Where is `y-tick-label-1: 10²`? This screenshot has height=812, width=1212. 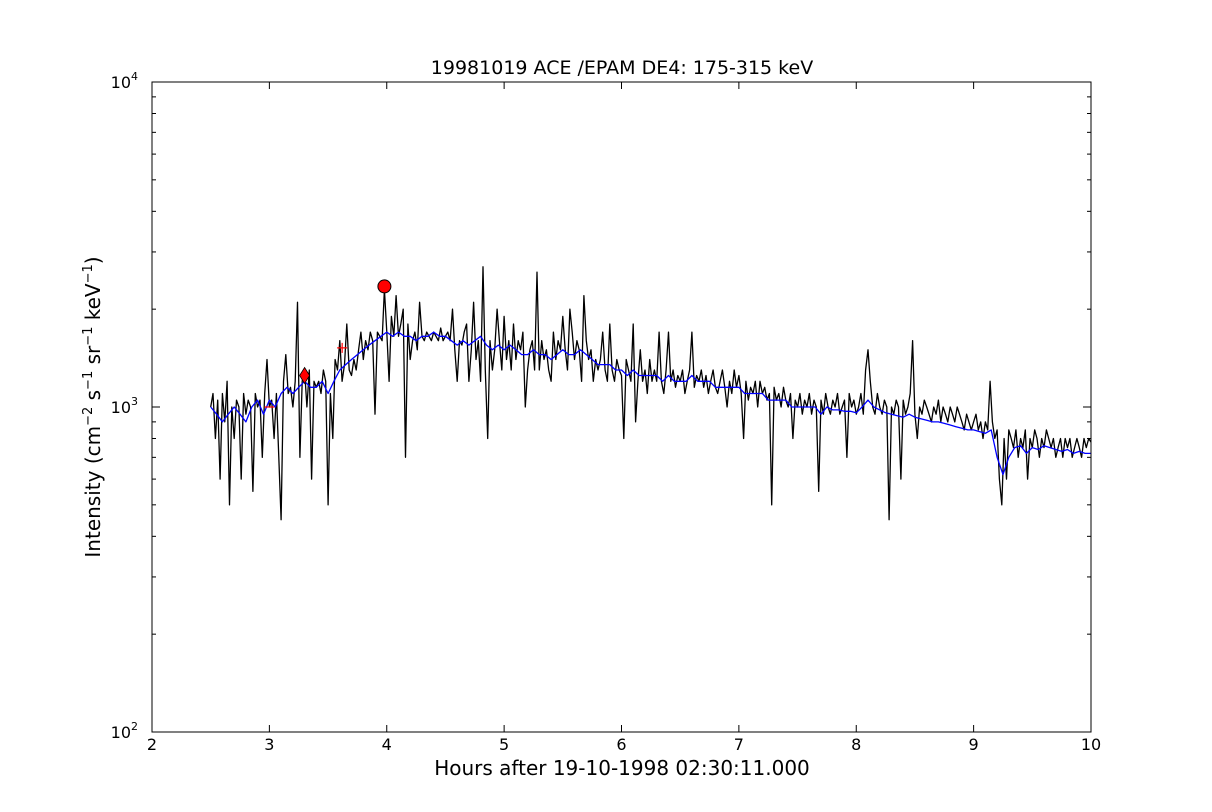 y-tick-label-1: 10² is located at coordinates (124, 731).